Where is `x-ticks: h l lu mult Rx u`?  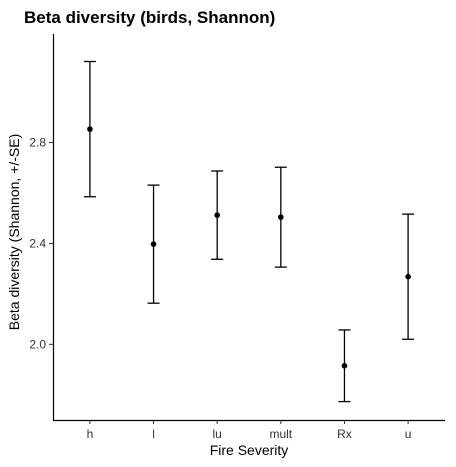 x-ticks: h l lu mult Rx u is located at coordinates (249, 430).